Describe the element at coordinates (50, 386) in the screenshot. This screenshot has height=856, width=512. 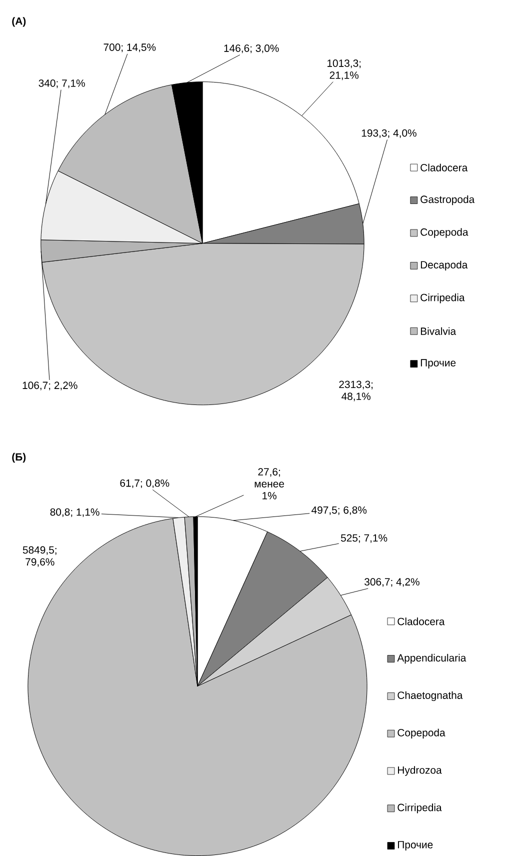
I see `data-label: 106,7; 2,2%` at that location.